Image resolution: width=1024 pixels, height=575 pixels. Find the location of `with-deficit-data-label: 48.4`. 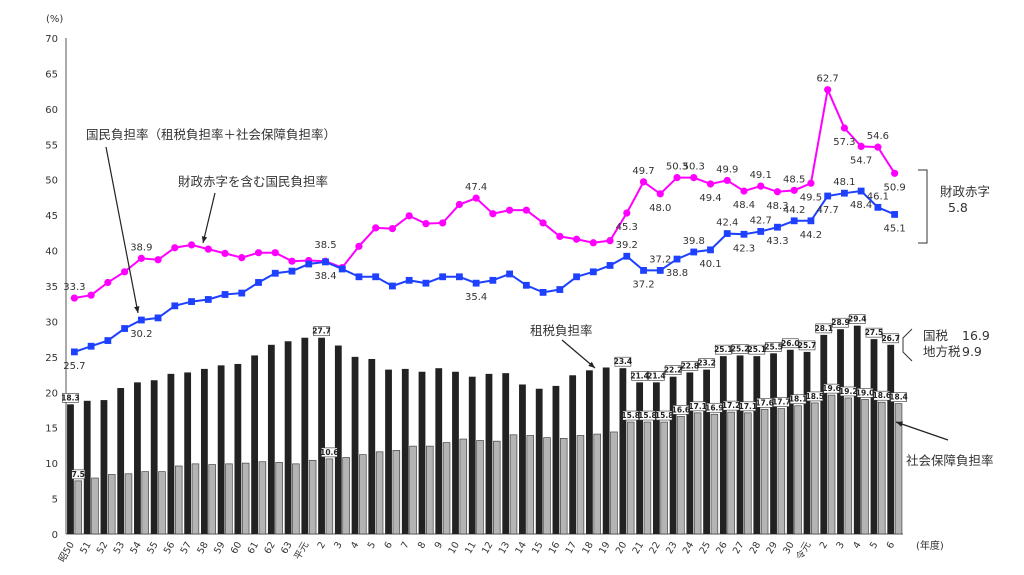

with-deficit-data-label: 48.4 is located at coordinates (744, 205).